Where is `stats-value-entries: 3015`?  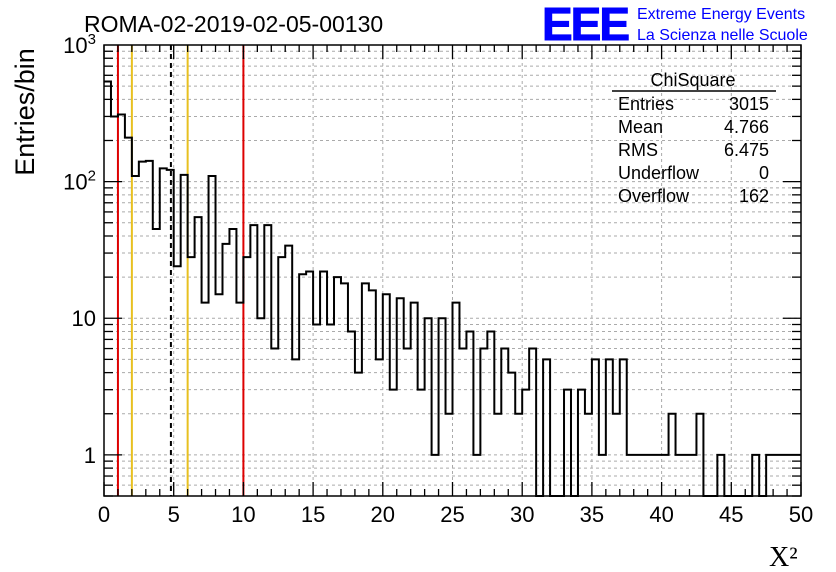
stats-value-entries: 3015 is located at coordinates (749, 104).